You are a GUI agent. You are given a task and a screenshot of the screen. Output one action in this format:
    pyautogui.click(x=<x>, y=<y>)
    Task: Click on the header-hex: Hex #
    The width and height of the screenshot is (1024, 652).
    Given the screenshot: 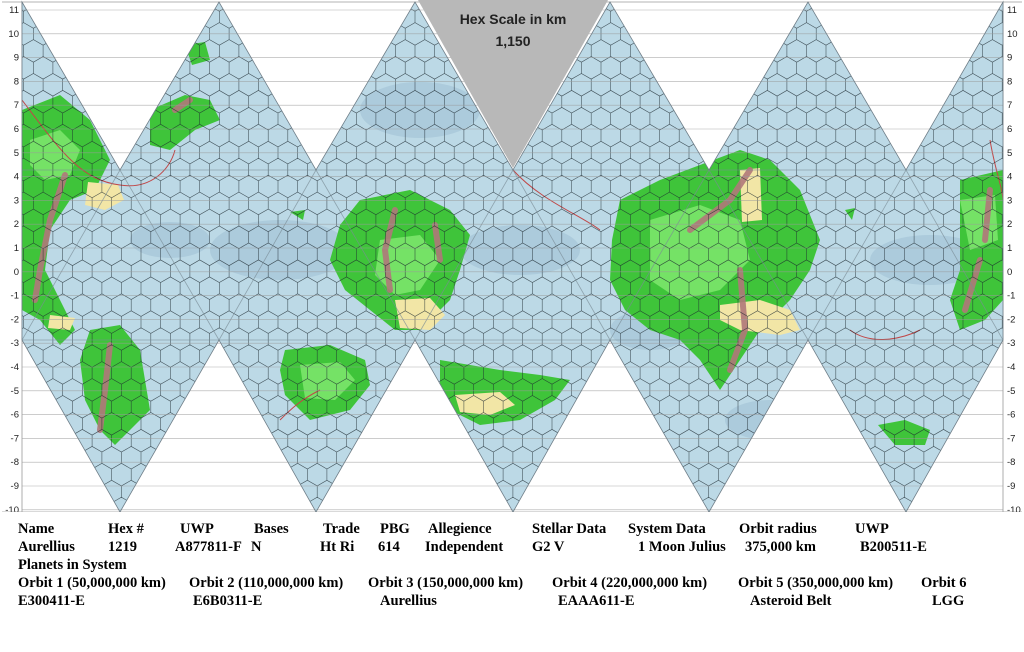 What is the action you would take?
    pyautogui.click(x=126, y=529)
    